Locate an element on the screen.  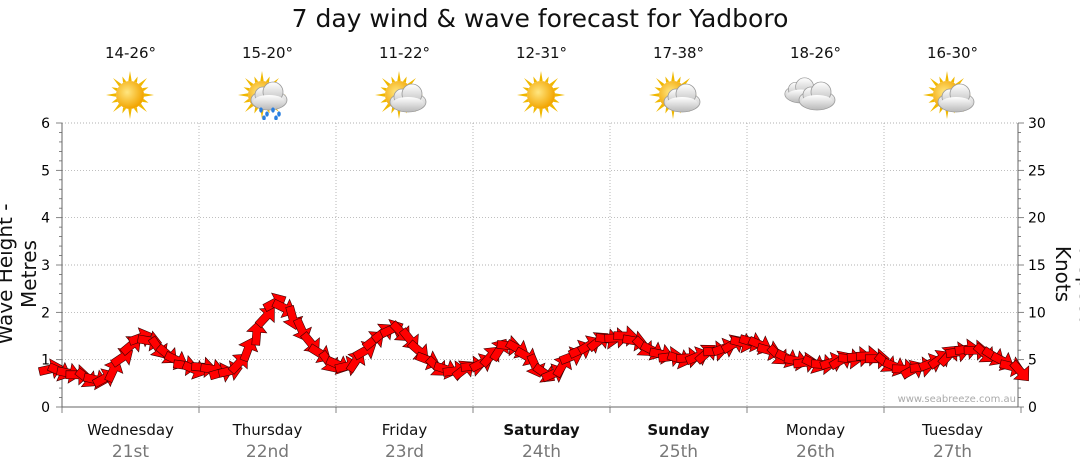
day-name: Friday is located at coordinates (404, 430).